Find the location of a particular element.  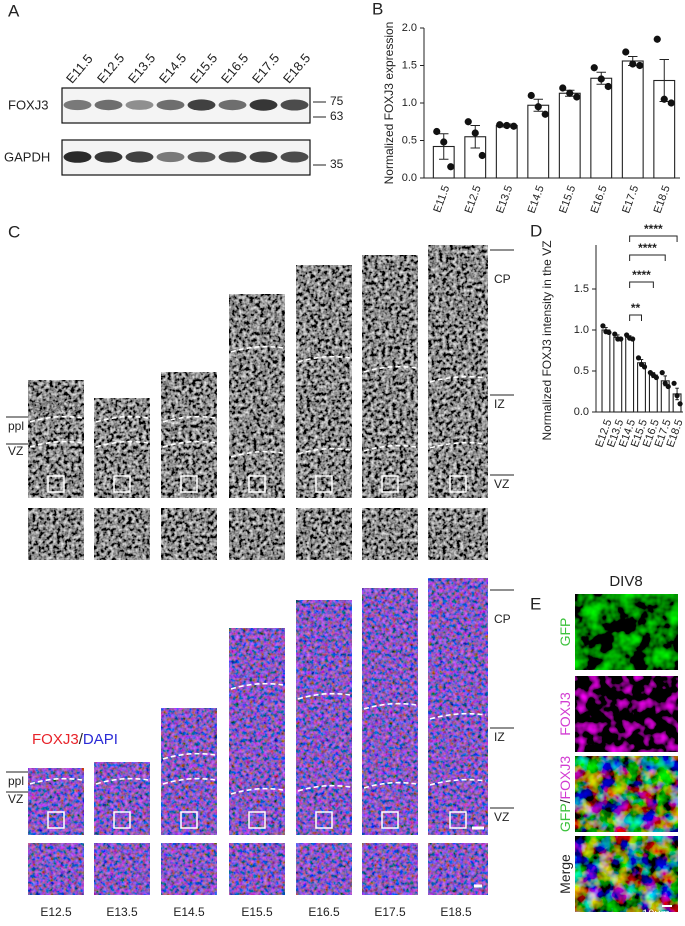

panel-label: A is located at coordinates (14, 10).